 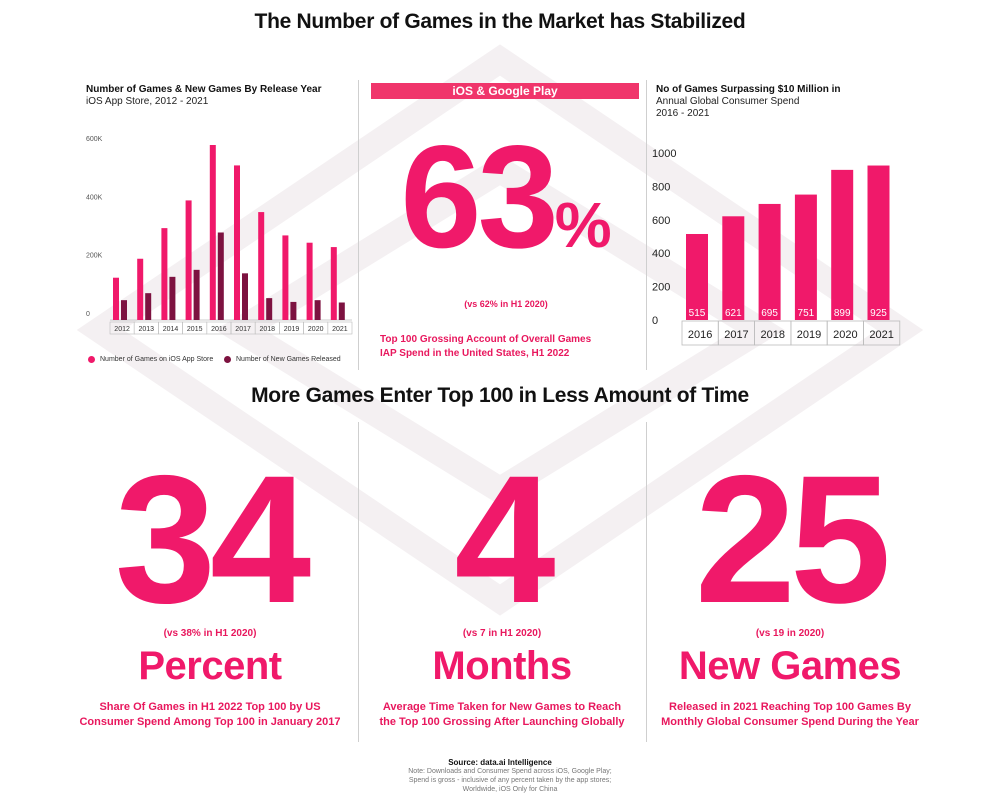 What do you see at coordinates (210, 633) in the screenshot?
I see `stat-comparison: (vs 38% in H1 2020)` at bounding box center [210, 633].